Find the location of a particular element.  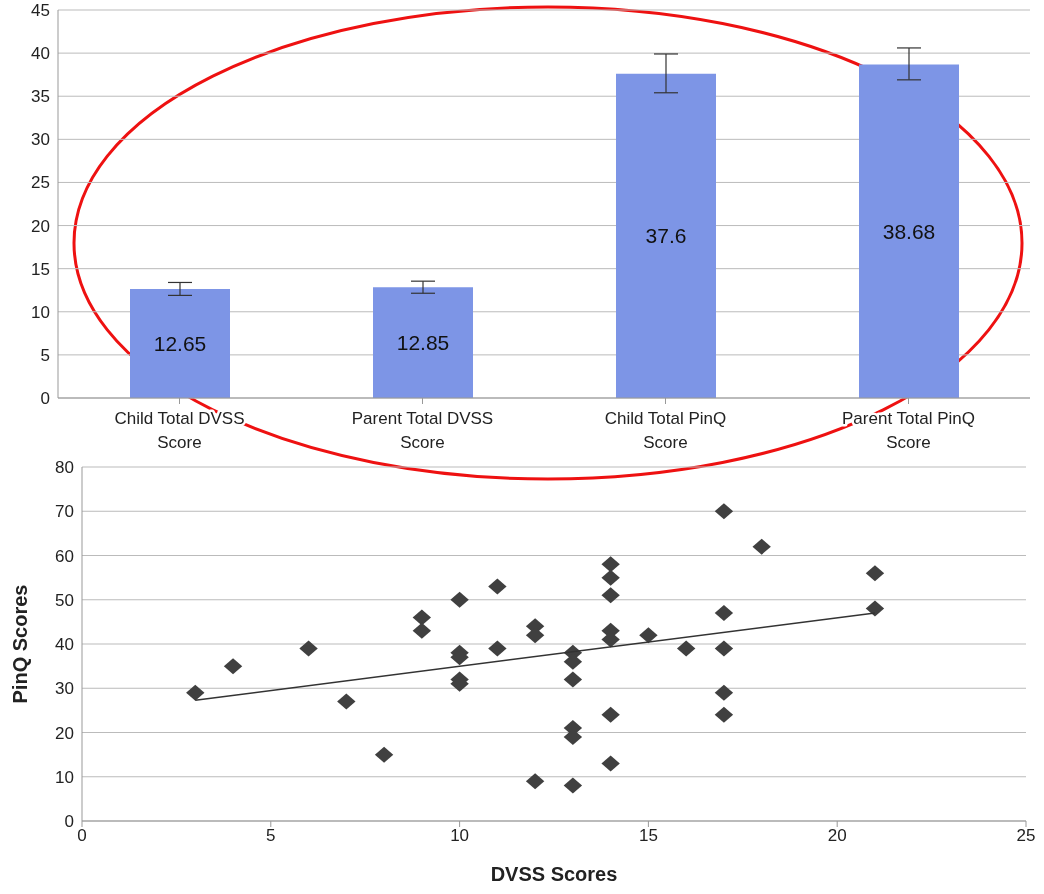

data-label: 12.65 is located at coordinates (180, 343).